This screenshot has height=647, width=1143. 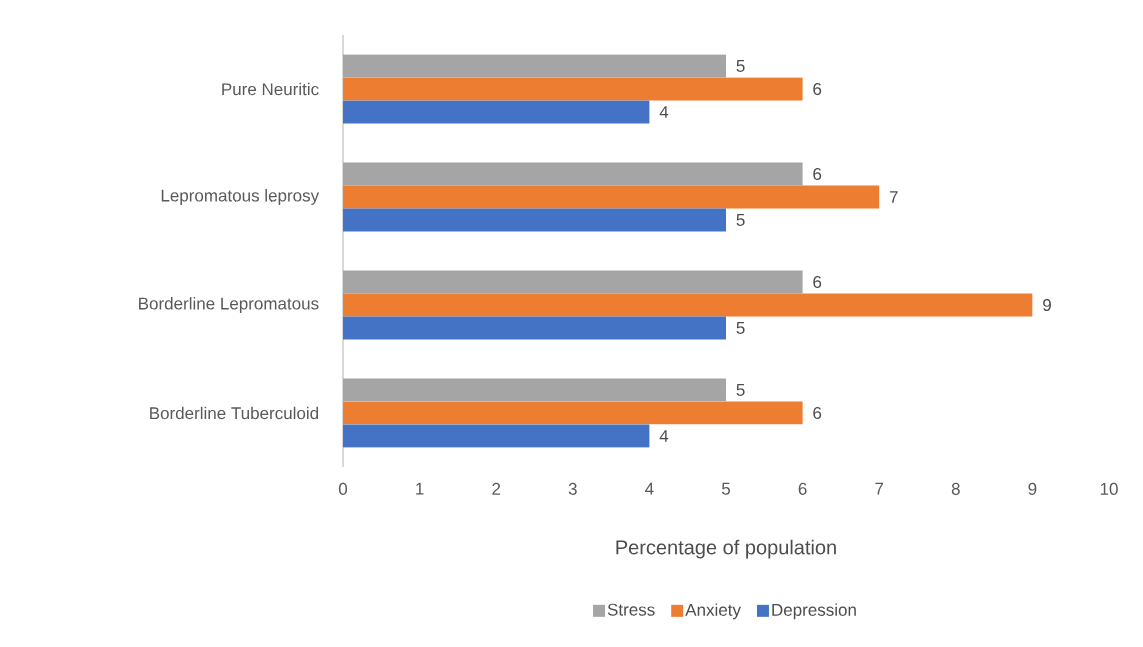 What do you see at coordinates (879, 488) in the screenshot?
I see `x-tick-label: 7` at bounding box center [879, 488].